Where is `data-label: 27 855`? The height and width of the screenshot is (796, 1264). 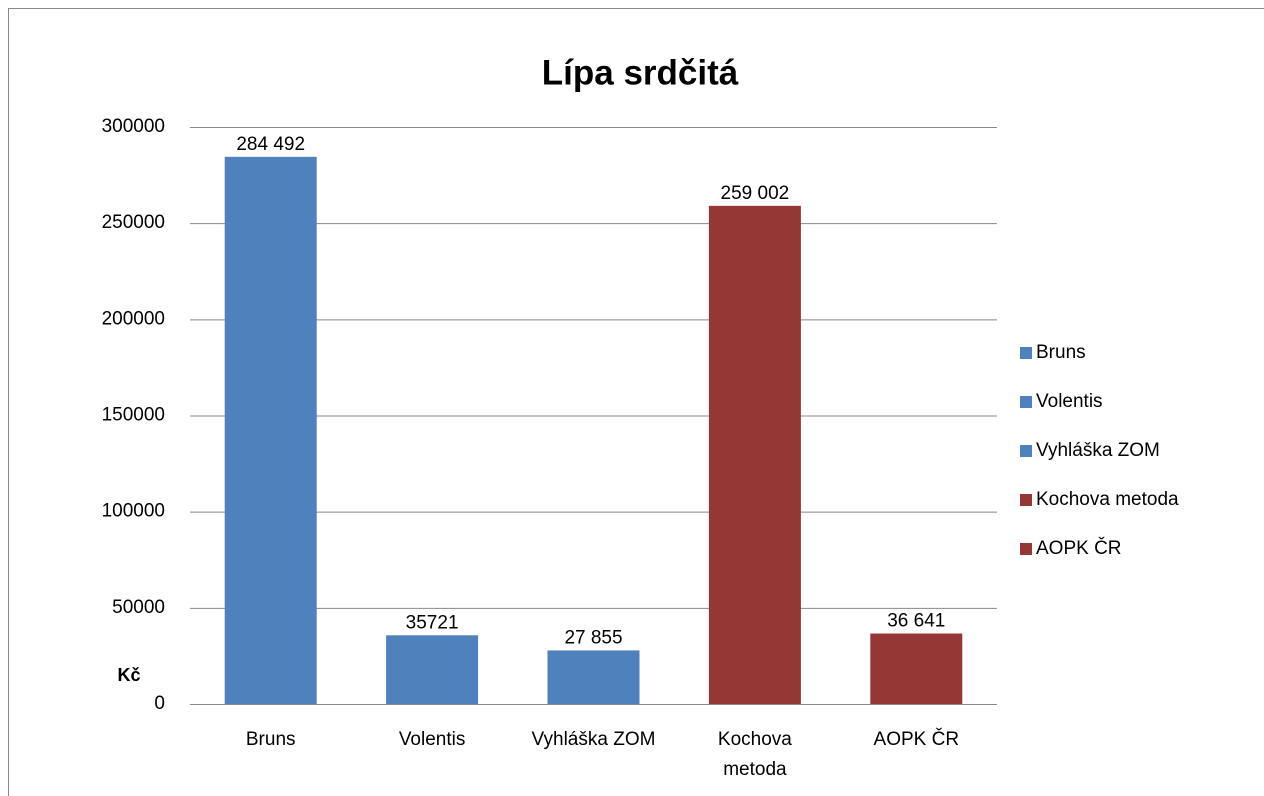
data-label: 27 855 is located at coordinates (593, 637).